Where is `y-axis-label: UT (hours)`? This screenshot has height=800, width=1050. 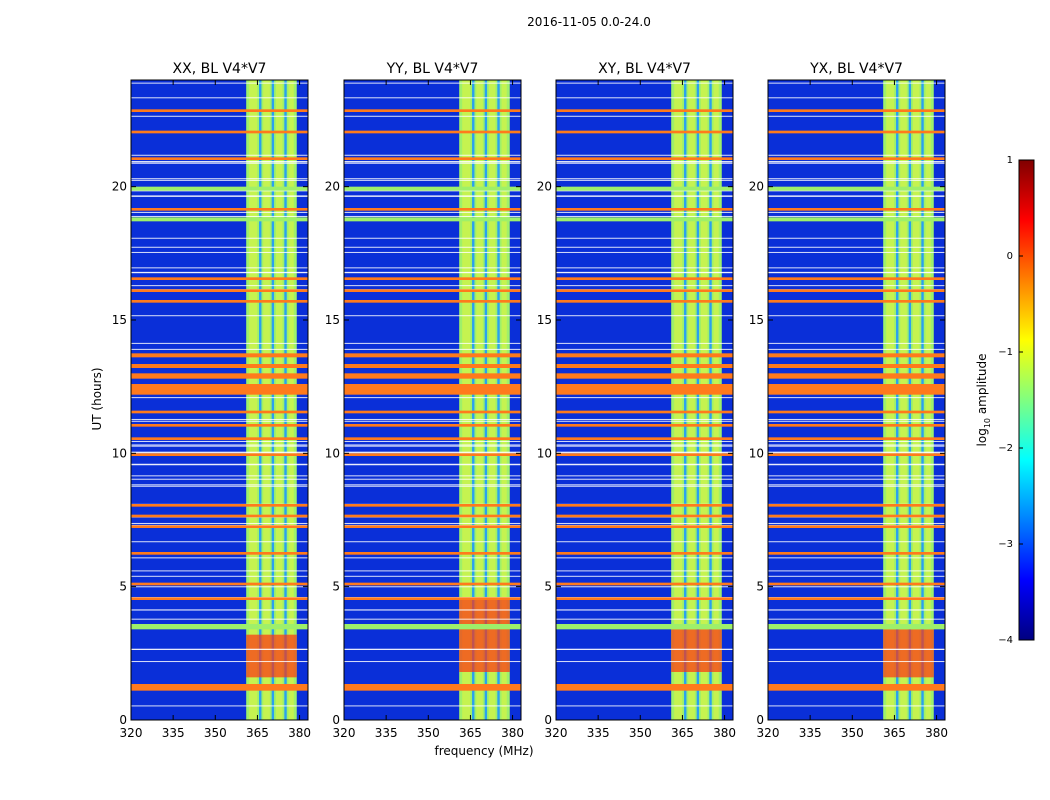 y-axis-label: UT (hours) is located at coordinates (97, 398).